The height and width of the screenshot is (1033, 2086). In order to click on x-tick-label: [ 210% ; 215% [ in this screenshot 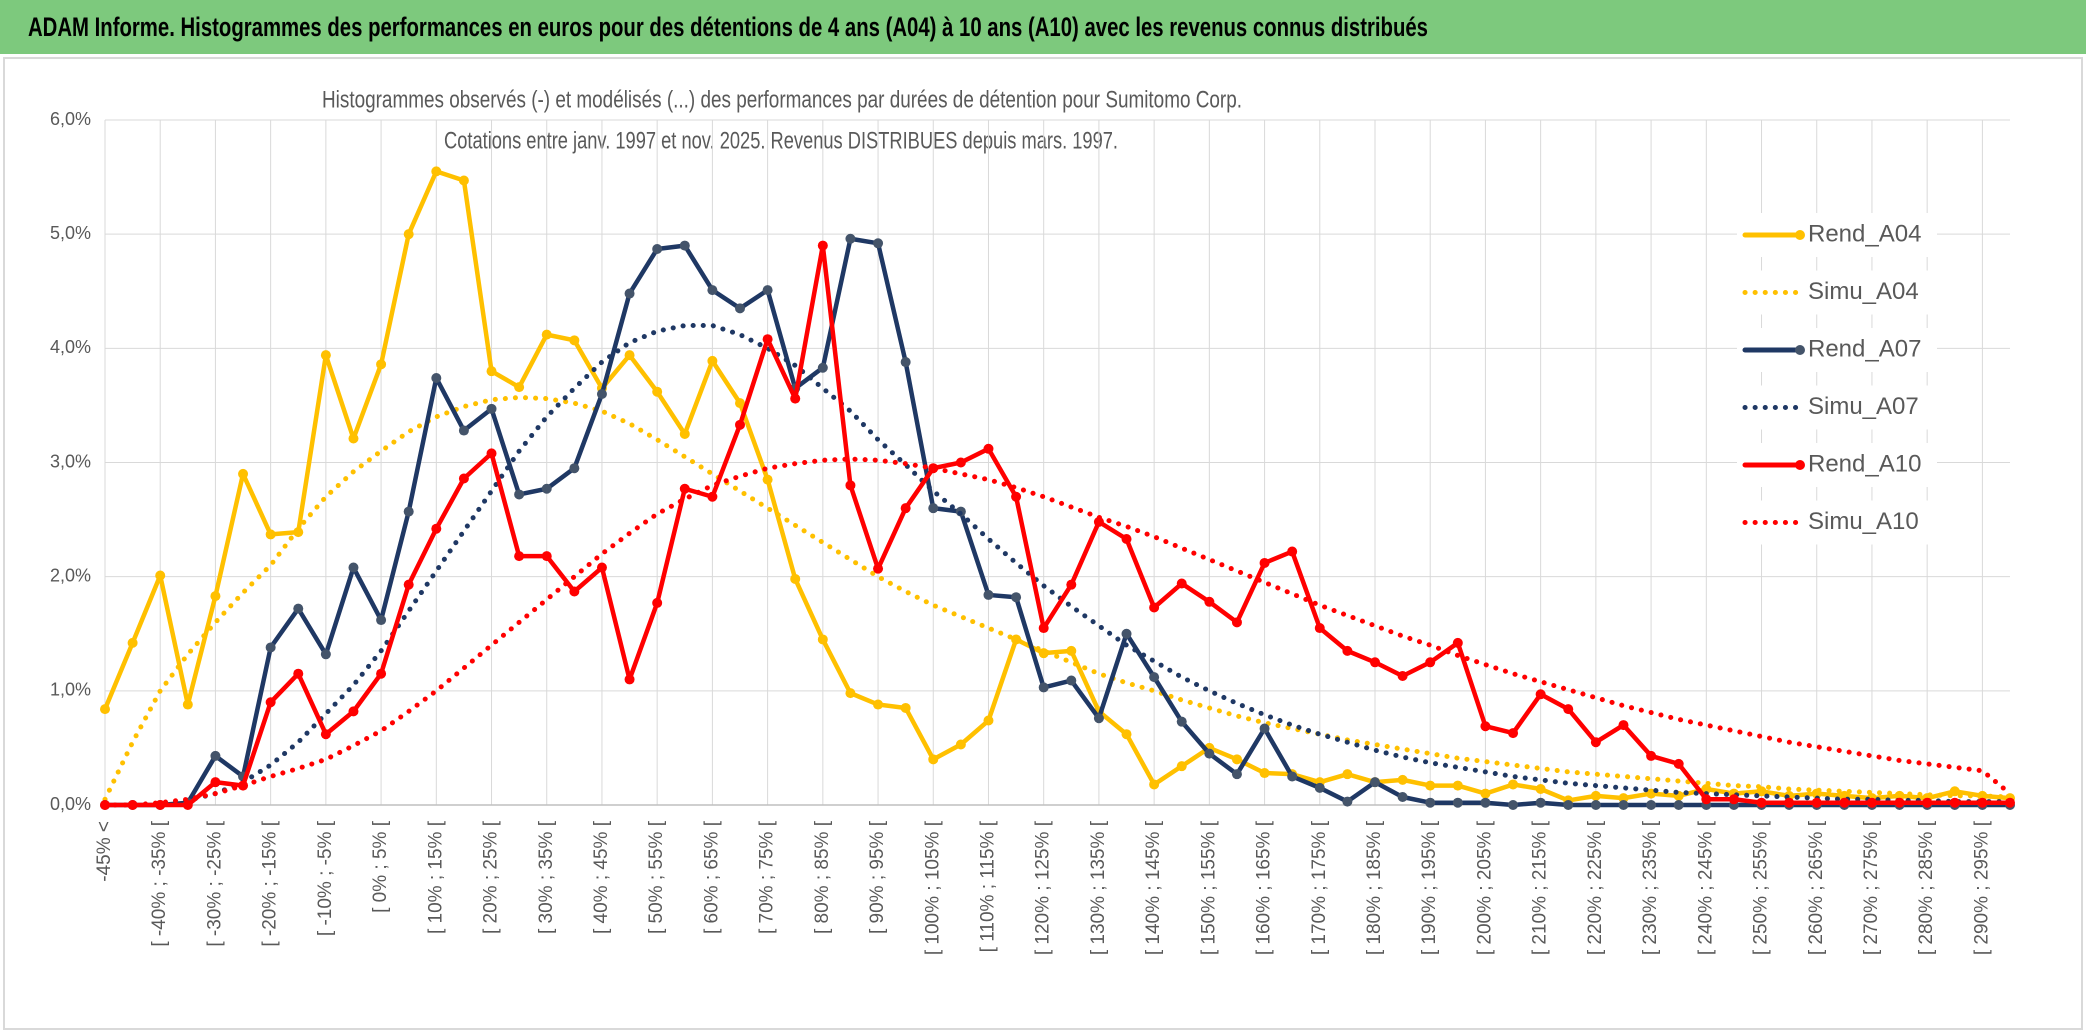, I will do `click(1540, 887)`.